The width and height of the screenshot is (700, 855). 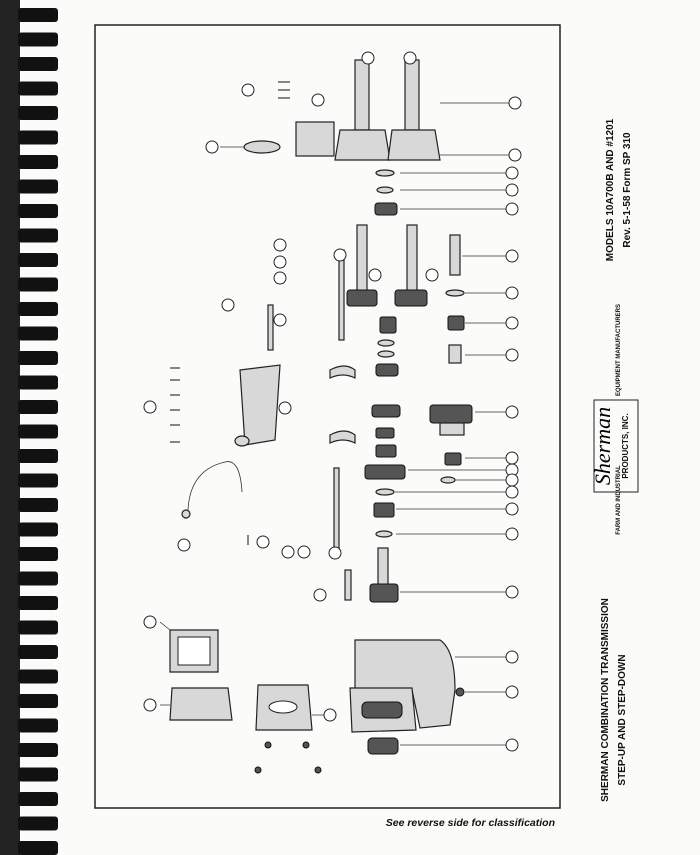 What do you see at coordinates (10, 427) in the screenshot?
I see `binding-spine` at bounding box center [10, 427].